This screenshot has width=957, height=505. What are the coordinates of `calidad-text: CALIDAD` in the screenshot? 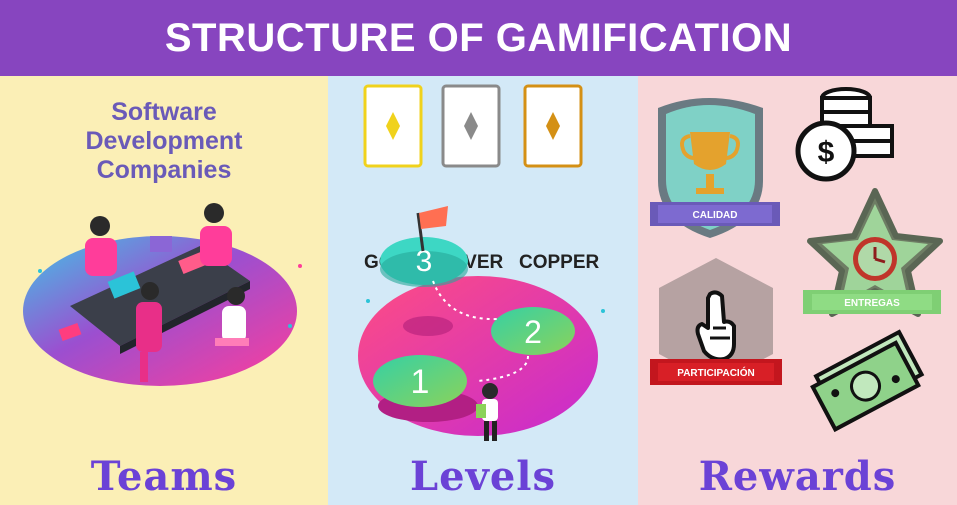 It's located at (715, 215).